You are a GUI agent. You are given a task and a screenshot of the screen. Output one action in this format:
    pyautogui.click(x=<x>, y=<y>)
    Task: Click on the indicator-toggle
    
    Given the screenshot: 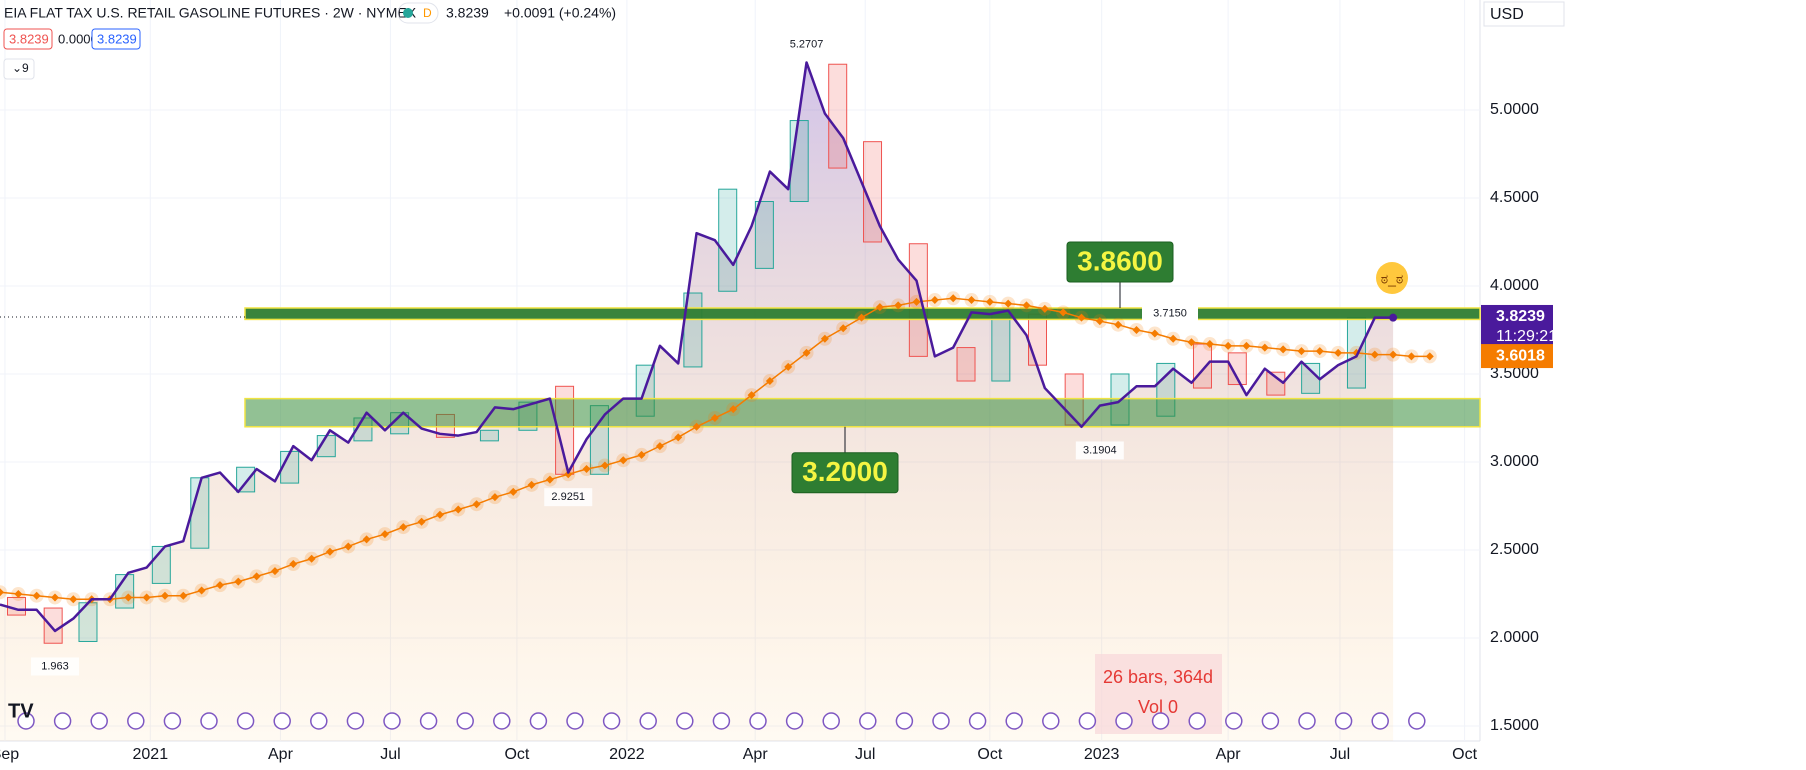 What is the action you would take?
    pyautogui.click(x=19, y=69)
    